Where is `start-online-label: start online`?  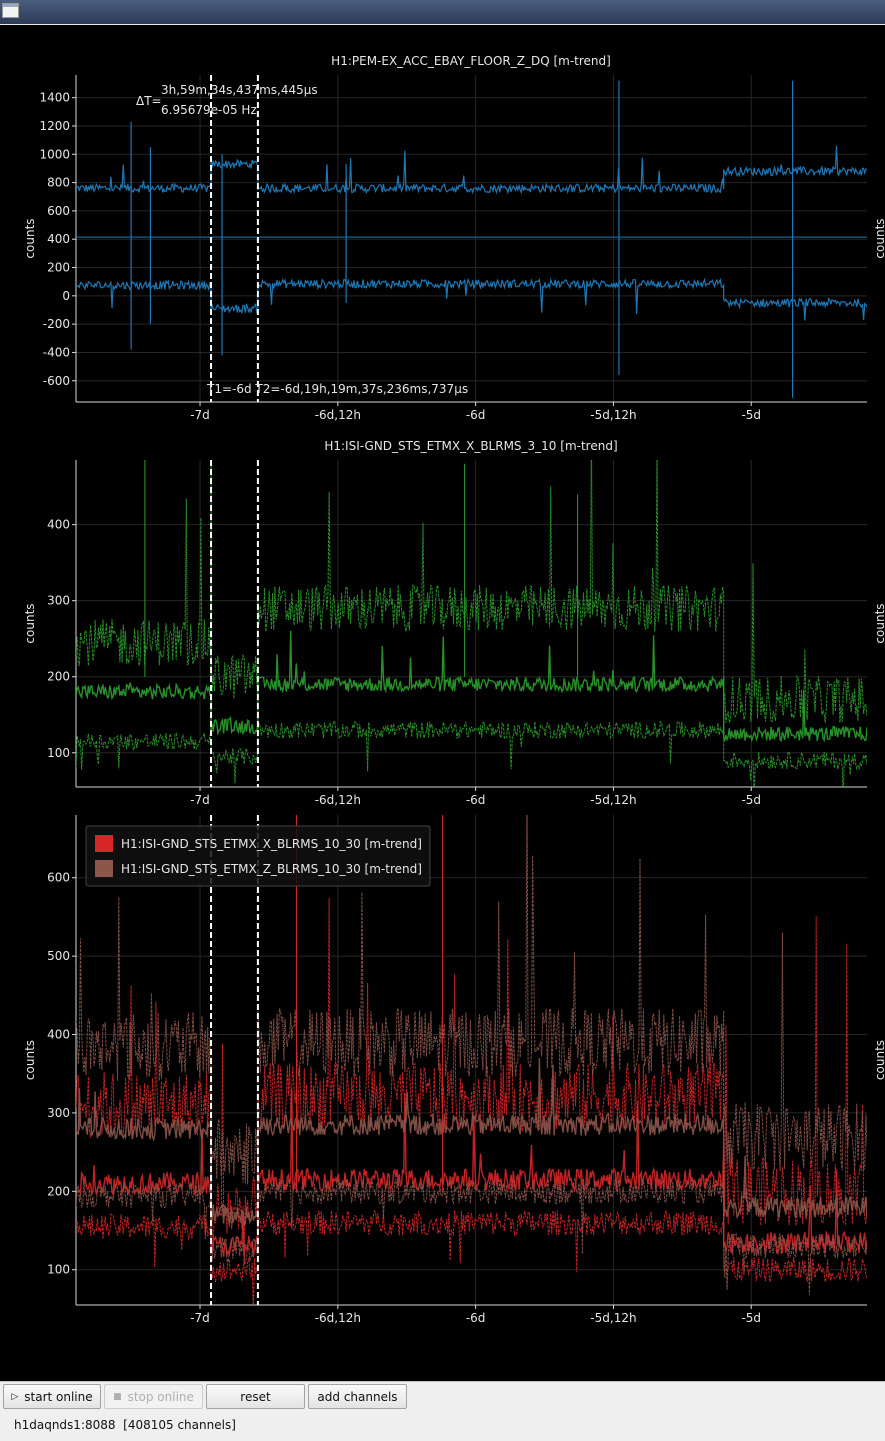
start-online-label: start online is located at coordinates (58, 1396).